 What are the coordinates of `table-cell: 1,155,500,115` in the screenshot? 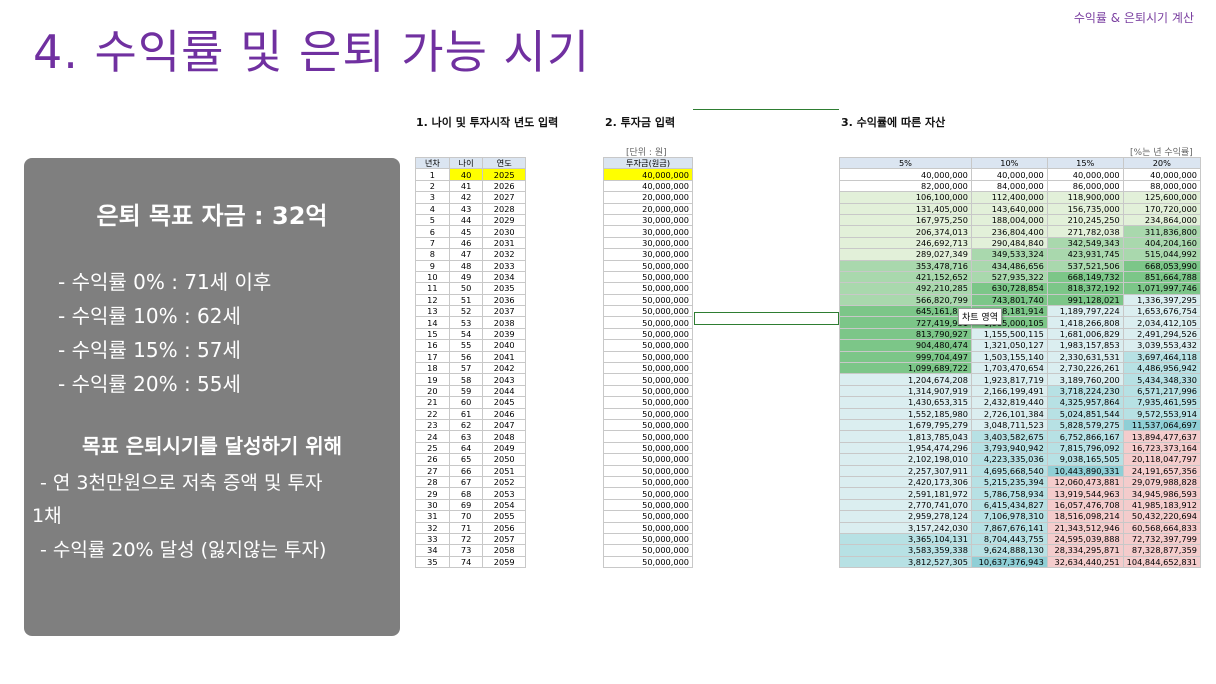 It's located at (1009, 334).